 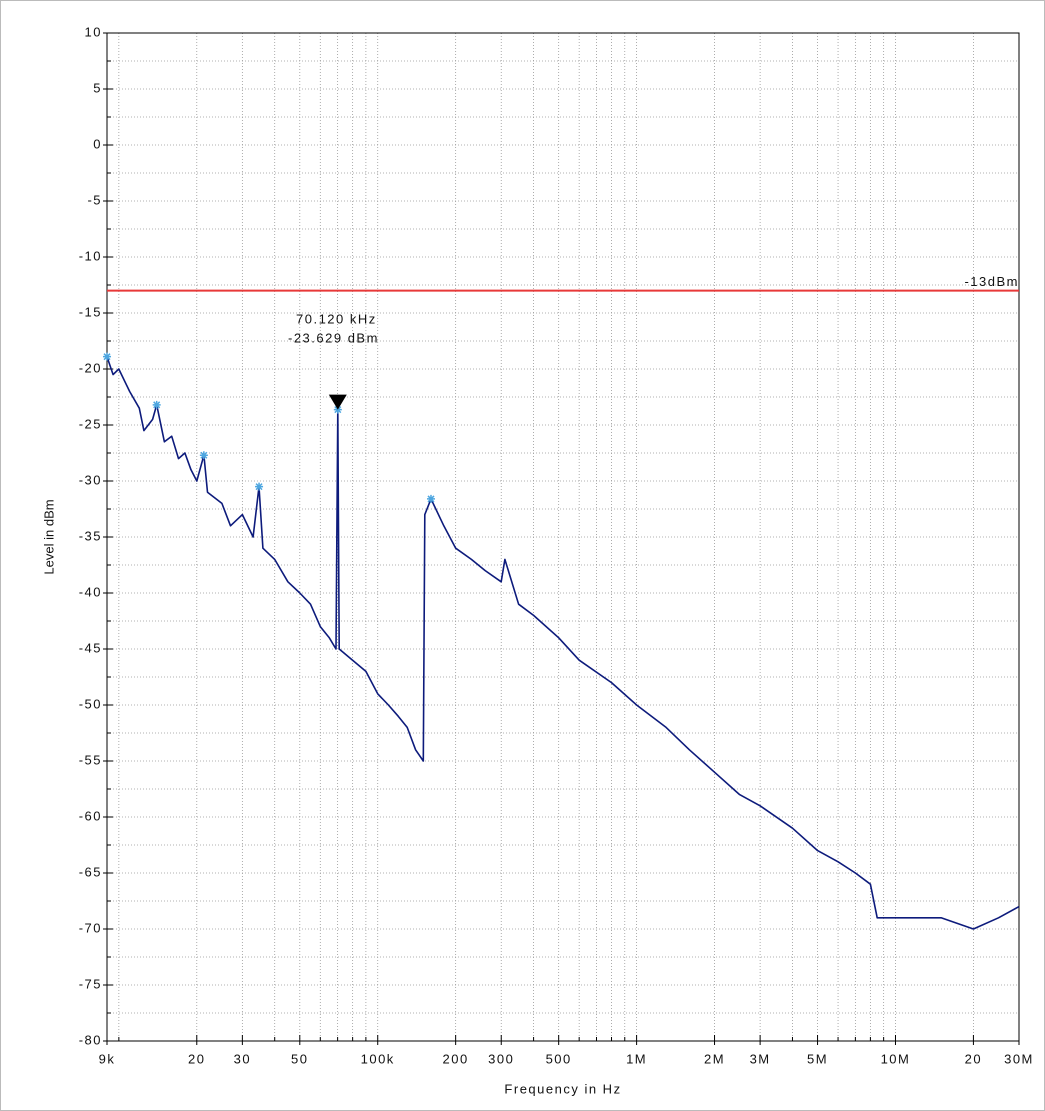 I want to click on x-tick-label: 10M, so click(x=896, y=1058).